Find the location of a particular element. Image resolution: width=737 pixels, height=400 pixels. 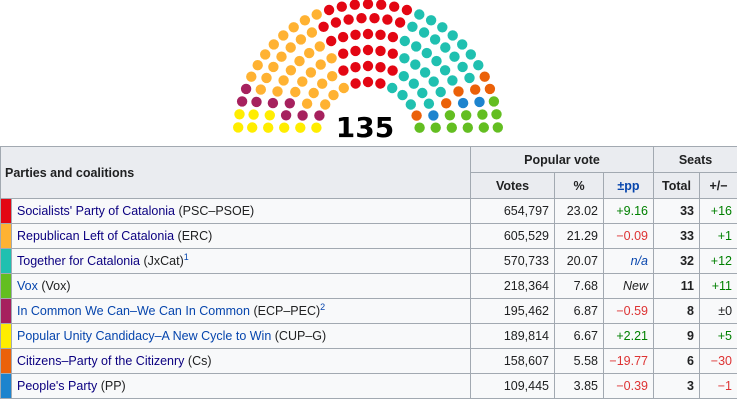

party-name-cell: Citizens–Party of the Citizenry (Cs) is located at coordinates (241, 361).